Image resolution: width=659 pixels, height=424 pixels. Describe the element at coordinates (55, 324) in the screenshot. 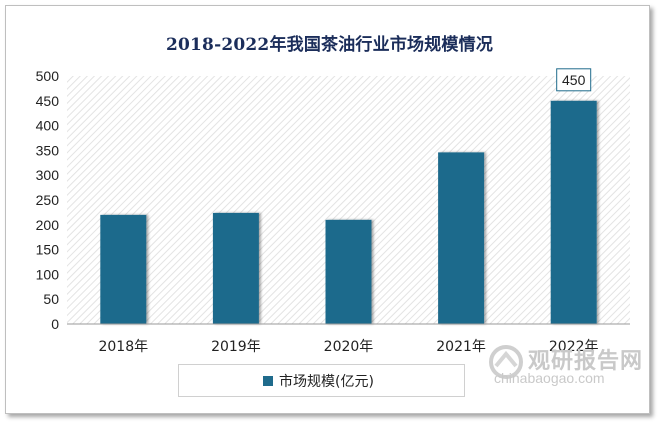

I see `y-tick-label: 0` at that location.